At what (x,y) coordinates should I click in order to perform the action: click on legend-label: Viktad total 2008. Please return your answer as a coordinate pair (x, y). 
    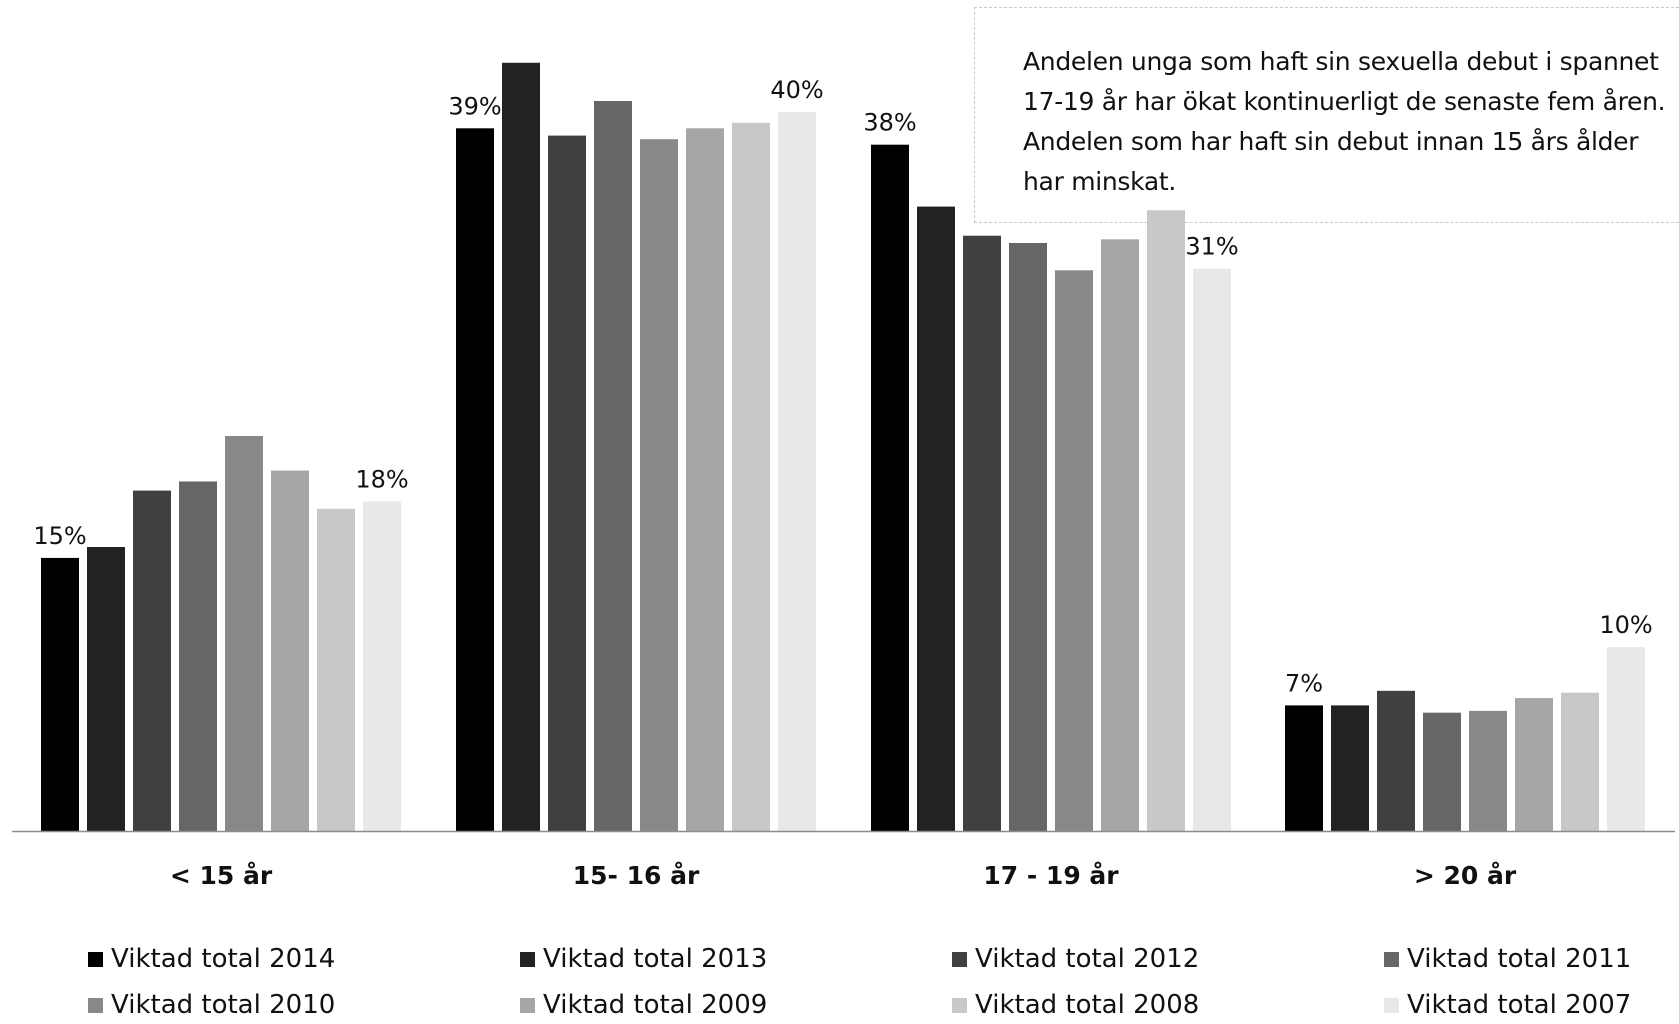
    Looking at the image, I should click on (1087, 1005).